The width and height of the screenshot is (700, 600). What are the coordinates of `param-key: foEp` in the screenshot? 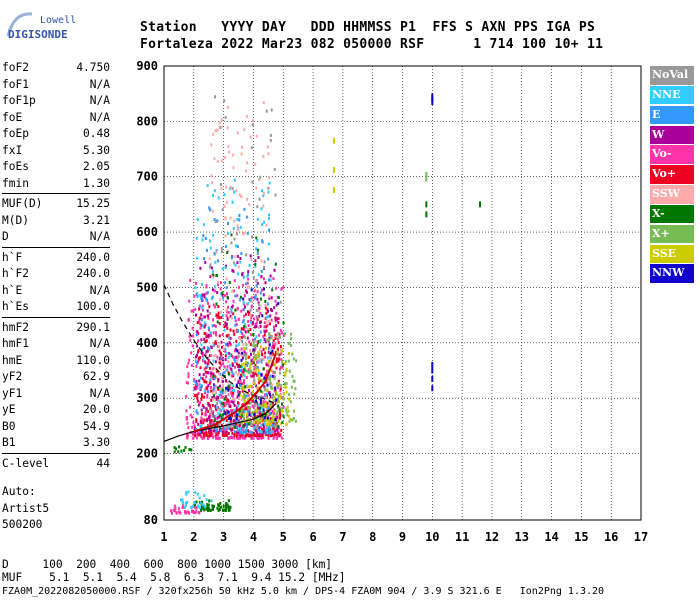 It's located at (15, 133).